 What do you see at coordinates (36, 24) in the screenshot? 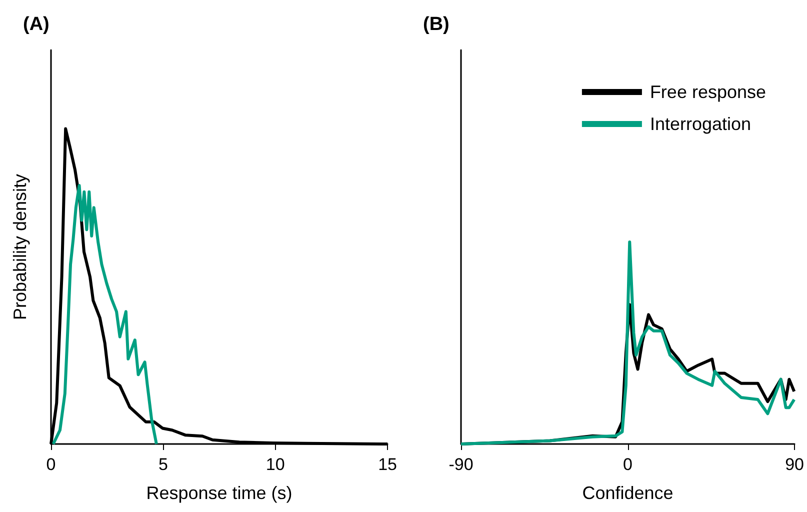
I see `chart-title: (A)` at bounding box center [36, 24].